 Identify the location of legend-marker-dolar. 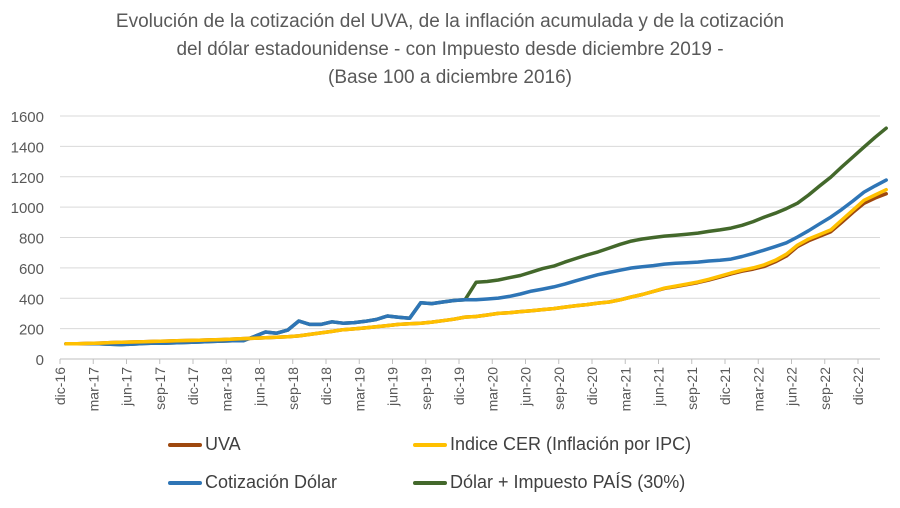
(185, 482).